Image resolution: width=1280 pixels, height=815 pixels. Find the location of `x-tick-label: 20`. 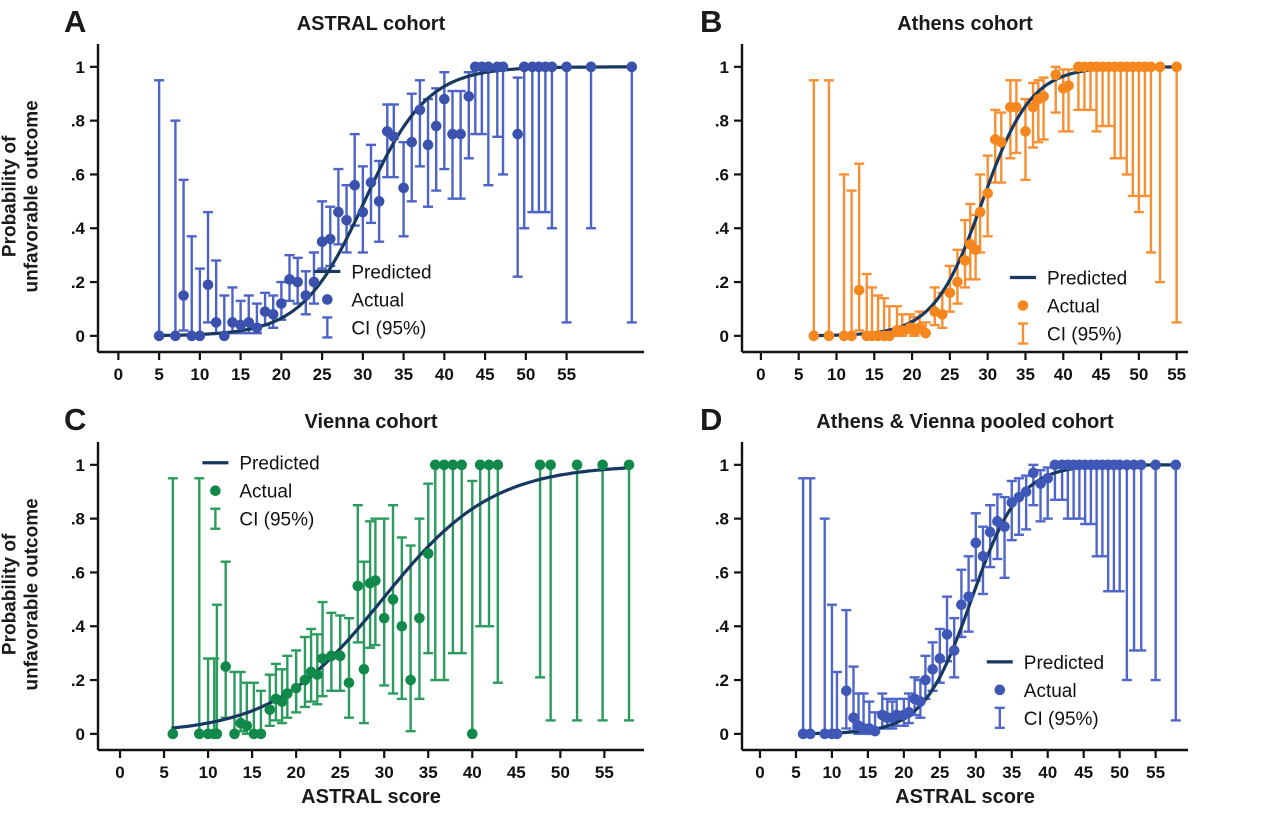

x-tick-label: 20 is located at coordinates (912, 374).